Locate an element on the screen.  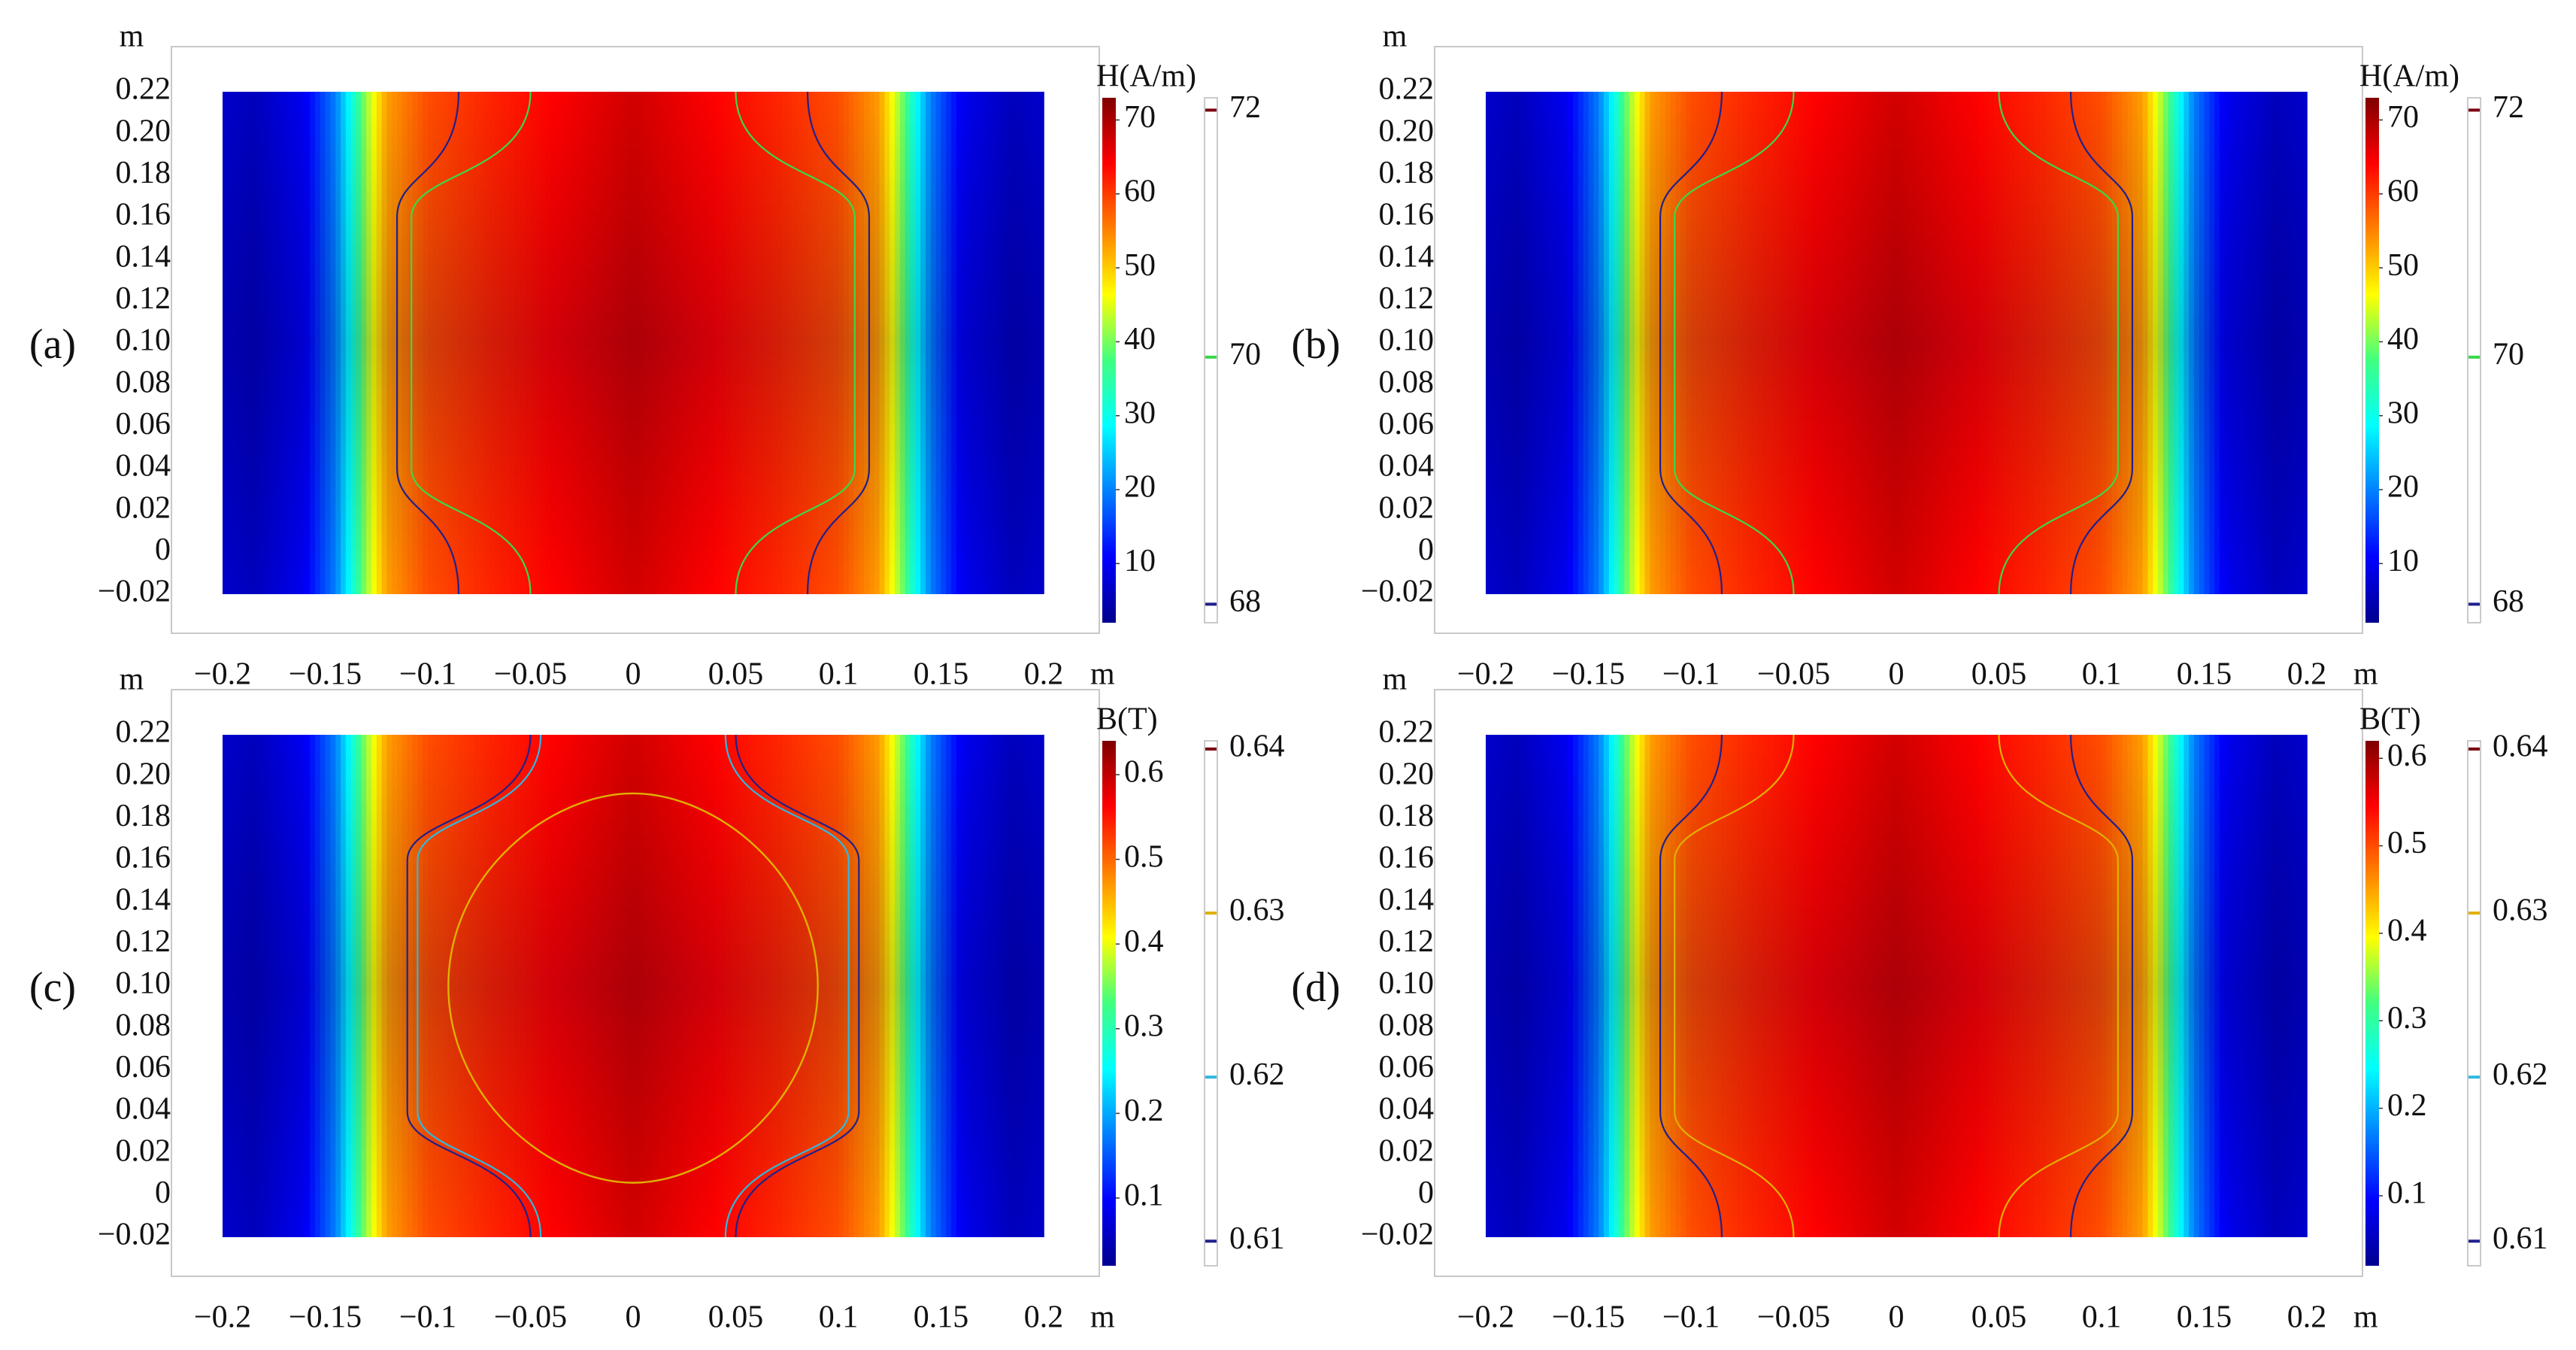
x-tick-label: 0.2 is located at coordinates (2307, 674).